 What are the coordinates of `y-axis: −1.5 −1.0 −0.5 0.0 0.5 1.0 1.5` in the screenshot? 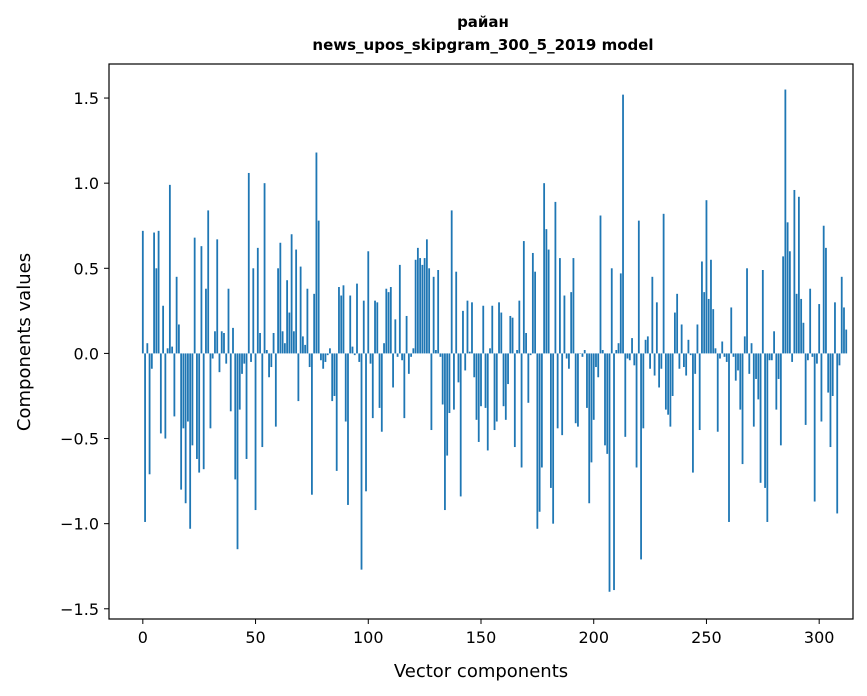 It's located at (84, 354).